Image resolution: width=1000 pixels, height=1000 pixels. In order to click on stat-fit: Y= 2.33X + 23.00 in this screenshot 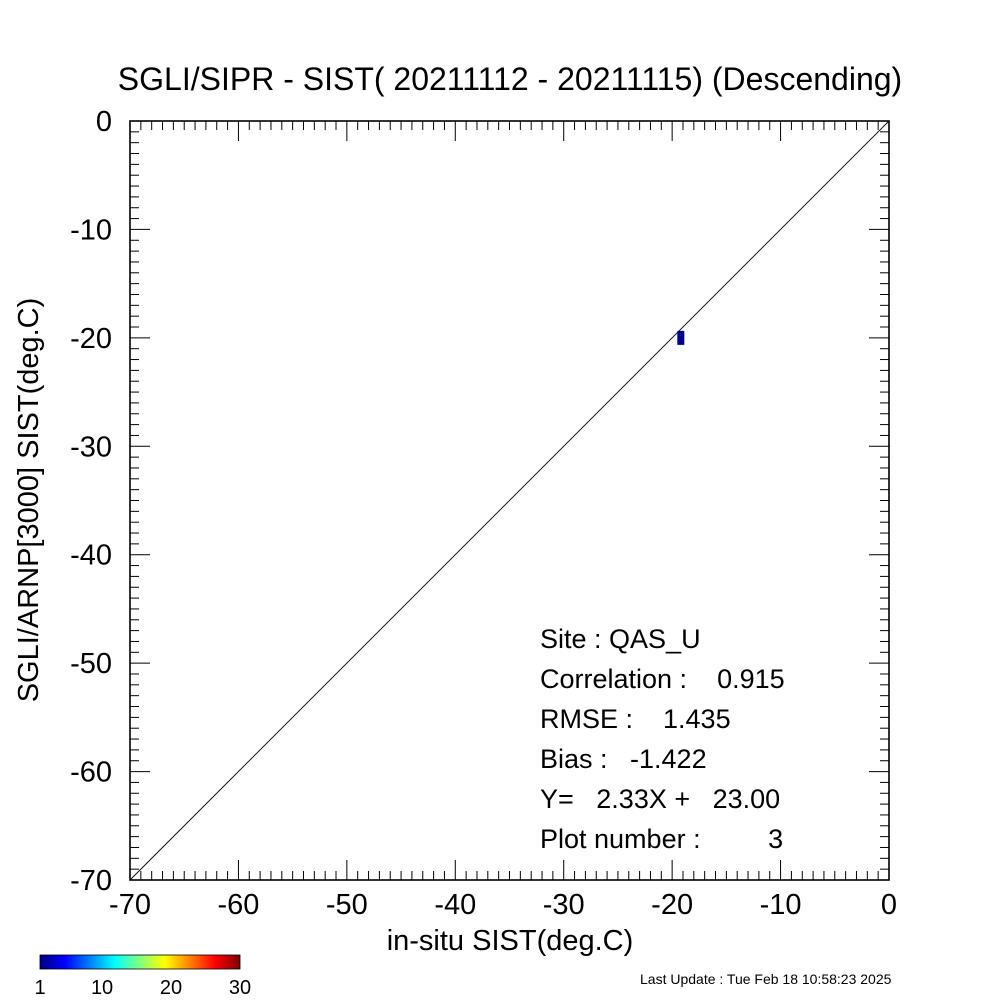, I will do `click(660, 799)`.